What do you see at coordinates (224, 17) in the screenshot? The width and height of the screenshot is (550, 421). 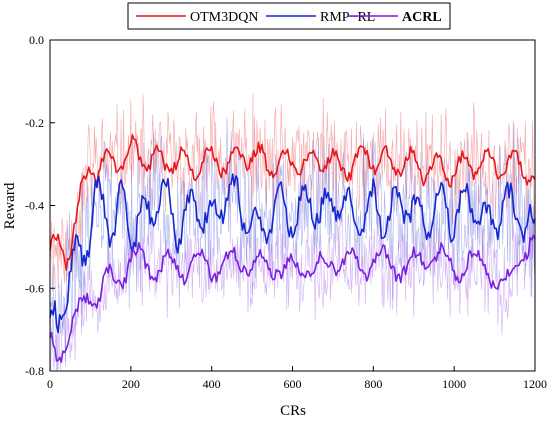 I see `legend-label-otm3dqn: OTM3DQN` at bounding box center [224, 17].